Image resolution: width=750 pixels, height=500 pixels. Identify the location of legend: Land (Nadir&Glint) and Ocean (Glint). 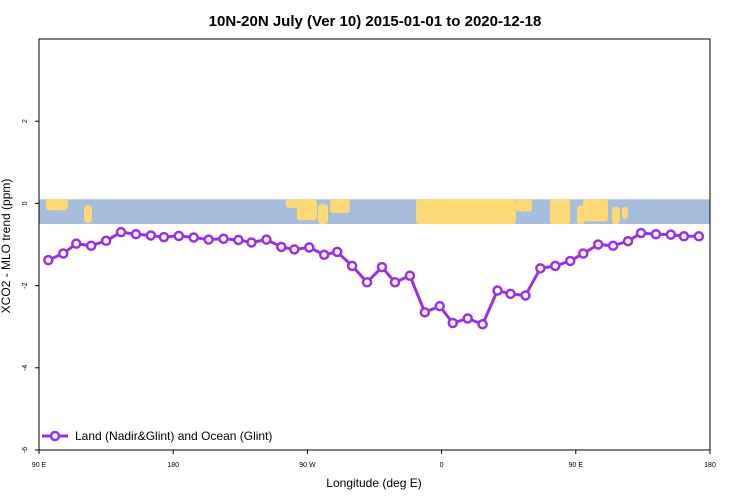
(157, 436).